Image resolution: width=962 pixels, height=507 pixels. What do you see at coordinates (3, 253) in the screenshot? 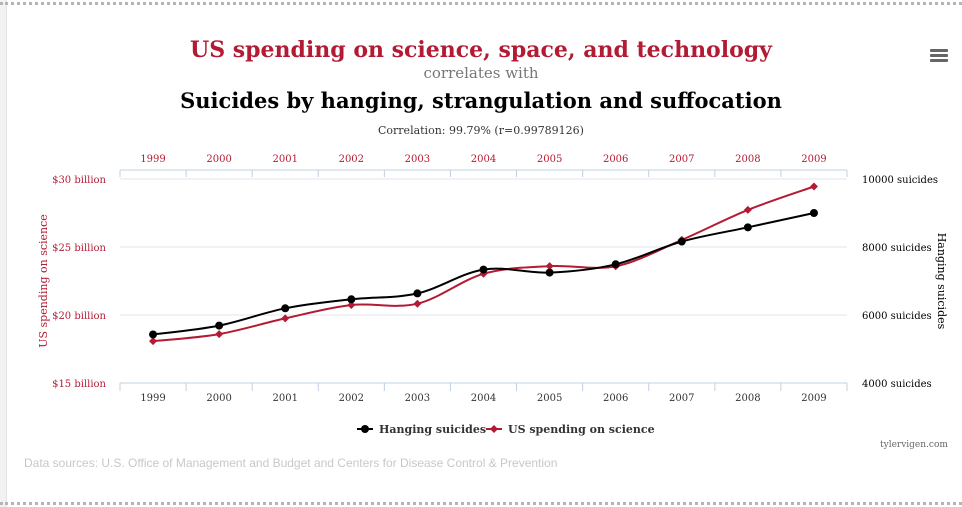
I see `page-left-edge` at bounding box center [3, 253].